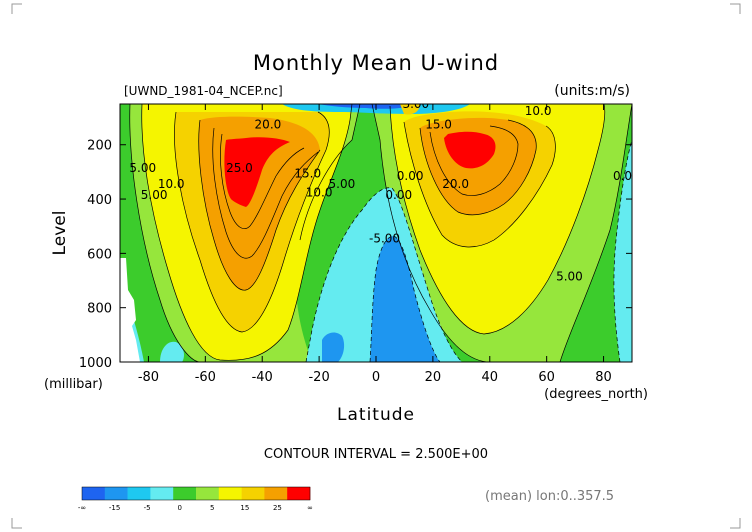 The width and height of the screenshot is (752, 532). Describe the element at coordinates (172, 351) in the screenshot. I see `level-fill-lightcyan-patch` at that location.